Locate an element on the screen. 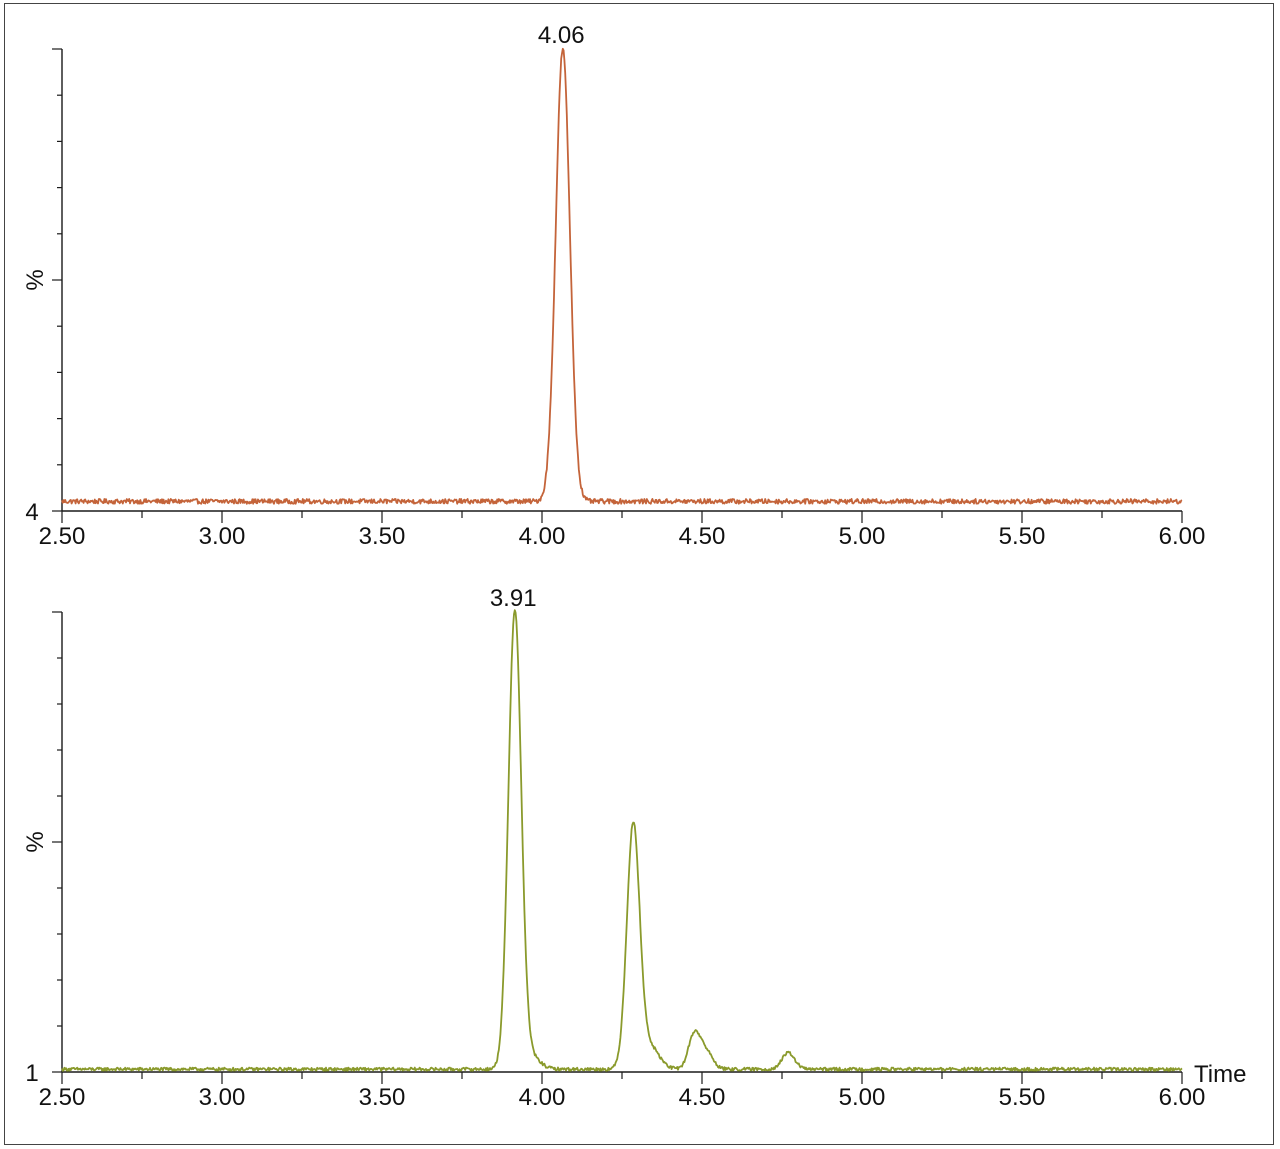 The height and width of the screenshot is (1149, 1280). y-min-label: 1 is located at coordinates (31, 1073).